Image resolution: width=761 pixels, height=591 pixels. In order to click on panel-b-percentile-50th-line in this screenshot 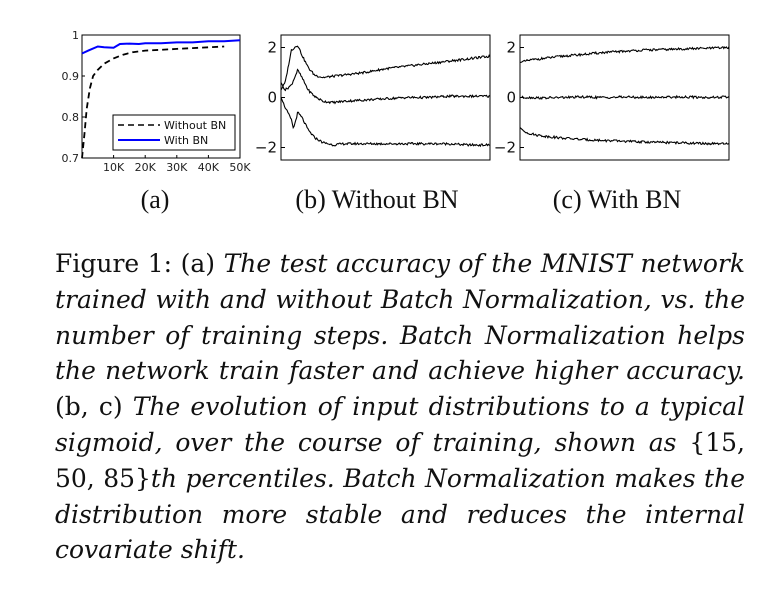, I will do `click(385, 86)`.